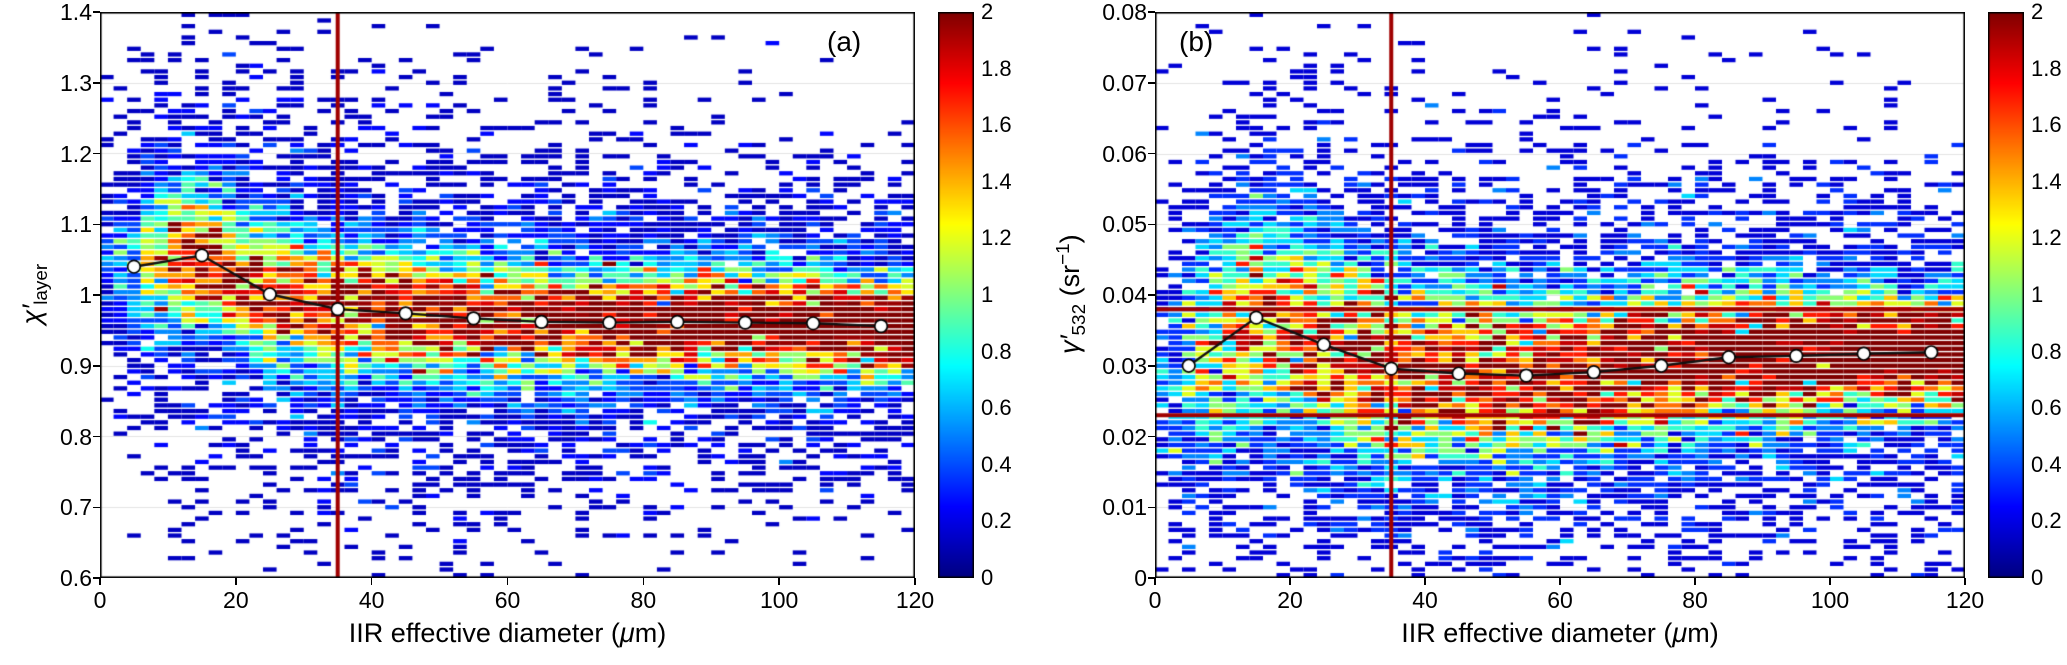 The height and width of the screenshot is (665, 2067). Describe the element at coordinates (1196, 41) in the screenshot. I see `panel-letter-b: (b)` at that location.